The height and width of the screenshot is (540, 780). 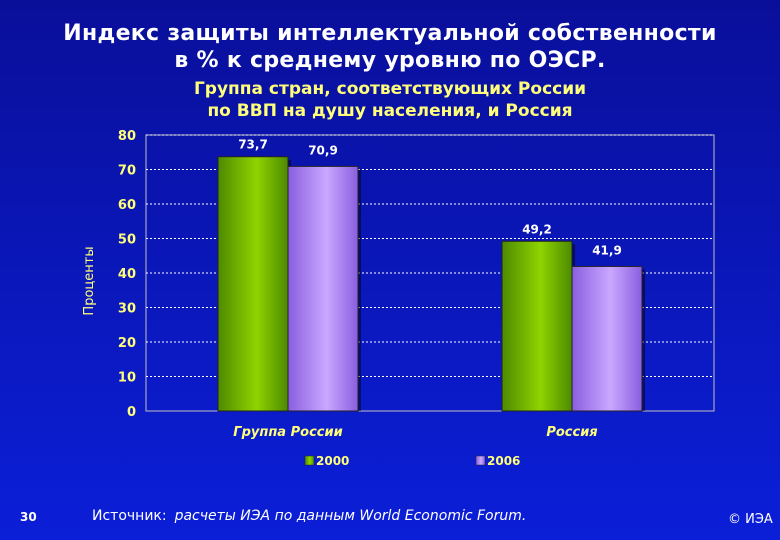 I want to click on legend-swatch-2006, so click(x=480, y=460).